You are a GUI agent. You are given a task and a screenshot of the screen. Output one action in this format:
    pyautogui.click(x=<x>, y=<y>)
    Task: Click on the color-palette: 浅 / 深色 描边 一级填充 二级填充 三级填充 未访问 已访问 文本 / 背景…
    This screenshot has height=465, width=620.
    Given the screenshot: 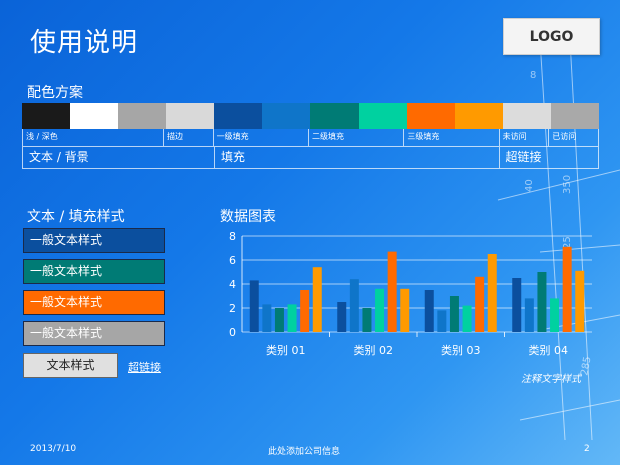 What is the action you would take?
    pyautogui.click(x=310, y=136)
    